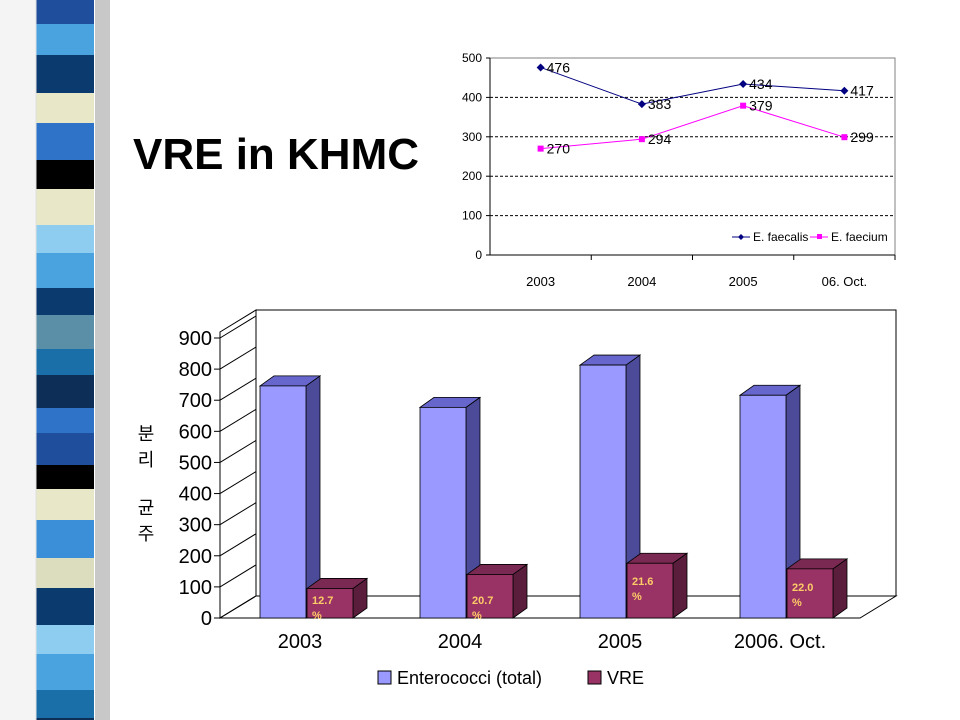  What do you see at coordinates (195, 339) in the screenshot?
I see `y-tick-label: 900` at bounding box center [195, 339].